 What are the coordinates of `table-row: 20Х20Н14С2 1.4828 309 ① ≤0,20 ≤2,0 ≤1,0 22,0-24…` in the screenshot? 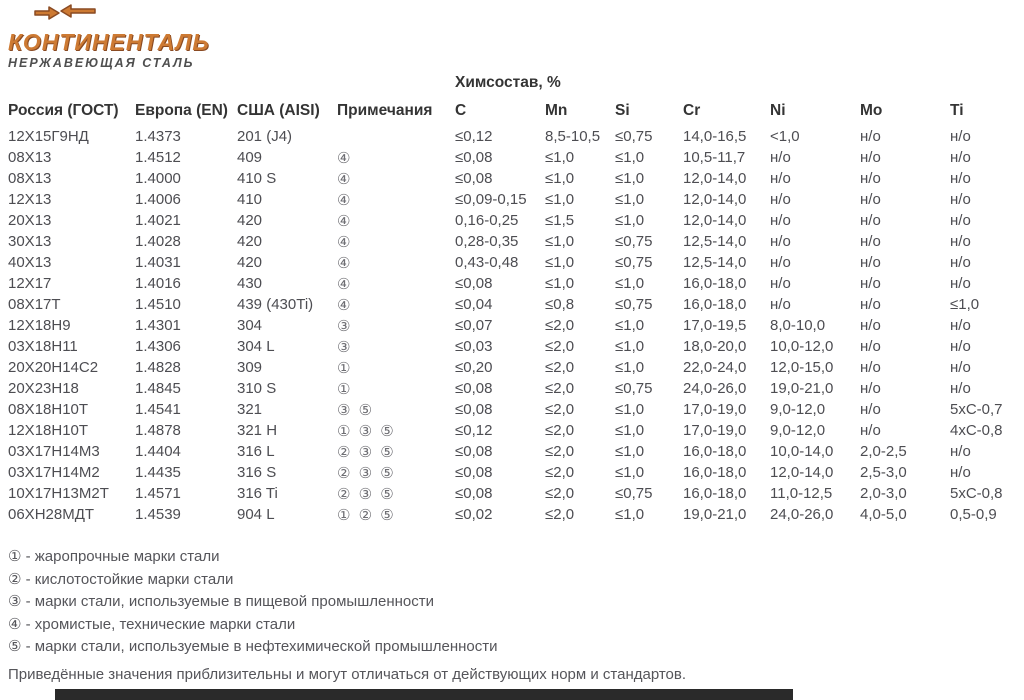 It's located at (512, 367).